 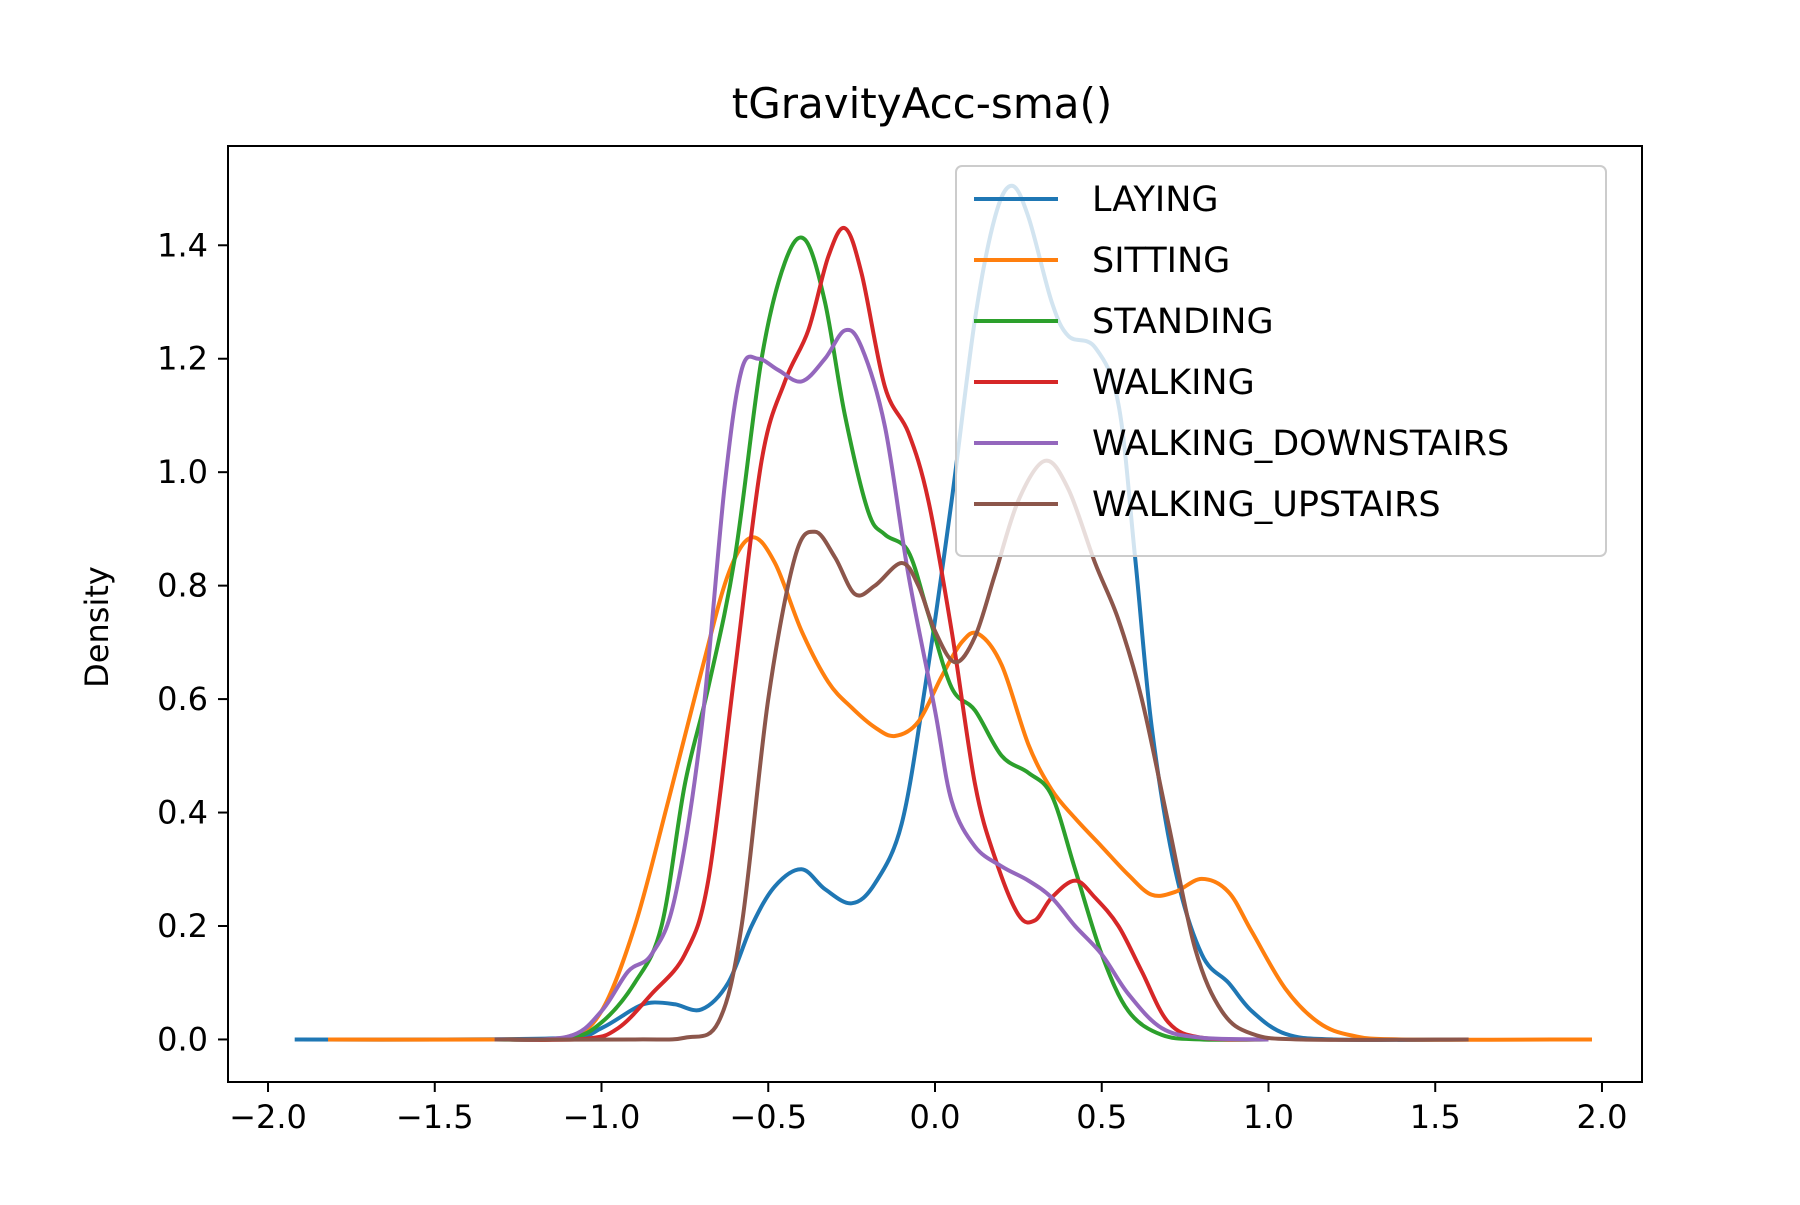 What do you see at coordinates (922, 103) in the screenshot?
I see `chart-title: tGravityAcc-sma()` at bounding box center [922, 103].